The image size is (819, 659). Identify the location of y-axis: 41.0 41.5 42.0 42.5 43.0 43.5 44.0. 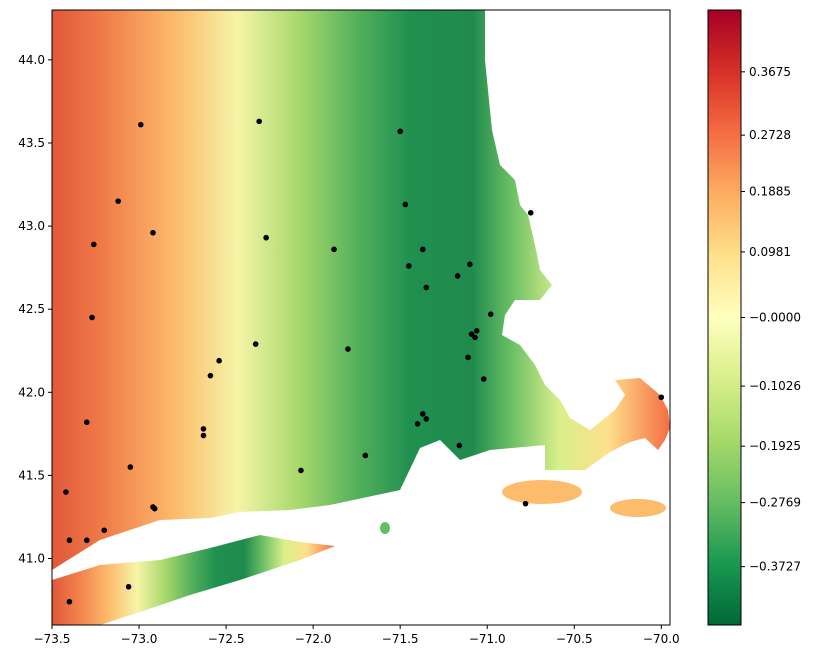
(35, 309).